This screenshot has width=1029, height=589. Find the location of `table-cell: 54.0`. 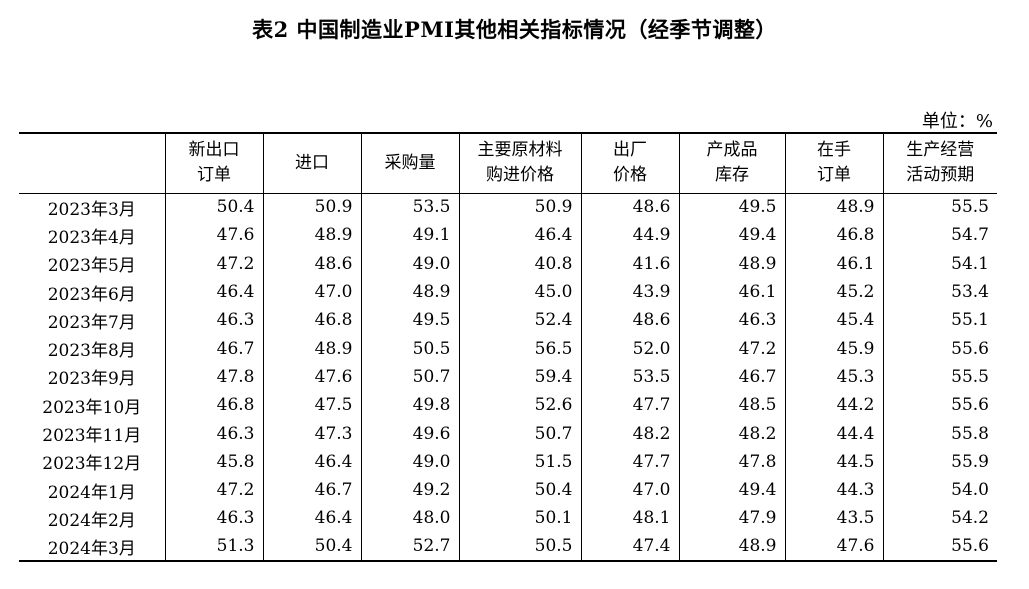

table-cell: 54.0 is located at coordinates (939, 490).